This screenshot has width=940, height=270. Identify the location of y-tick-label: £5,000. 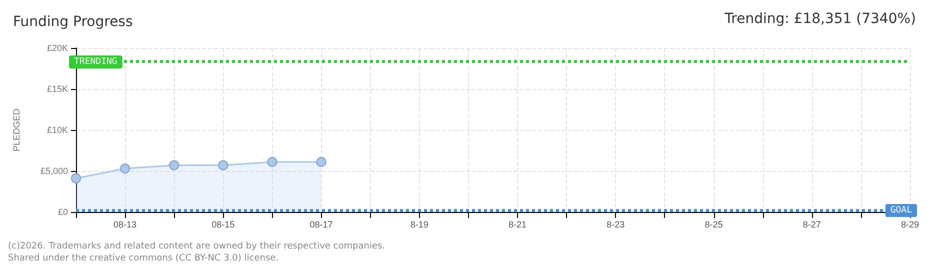
(54, 171).